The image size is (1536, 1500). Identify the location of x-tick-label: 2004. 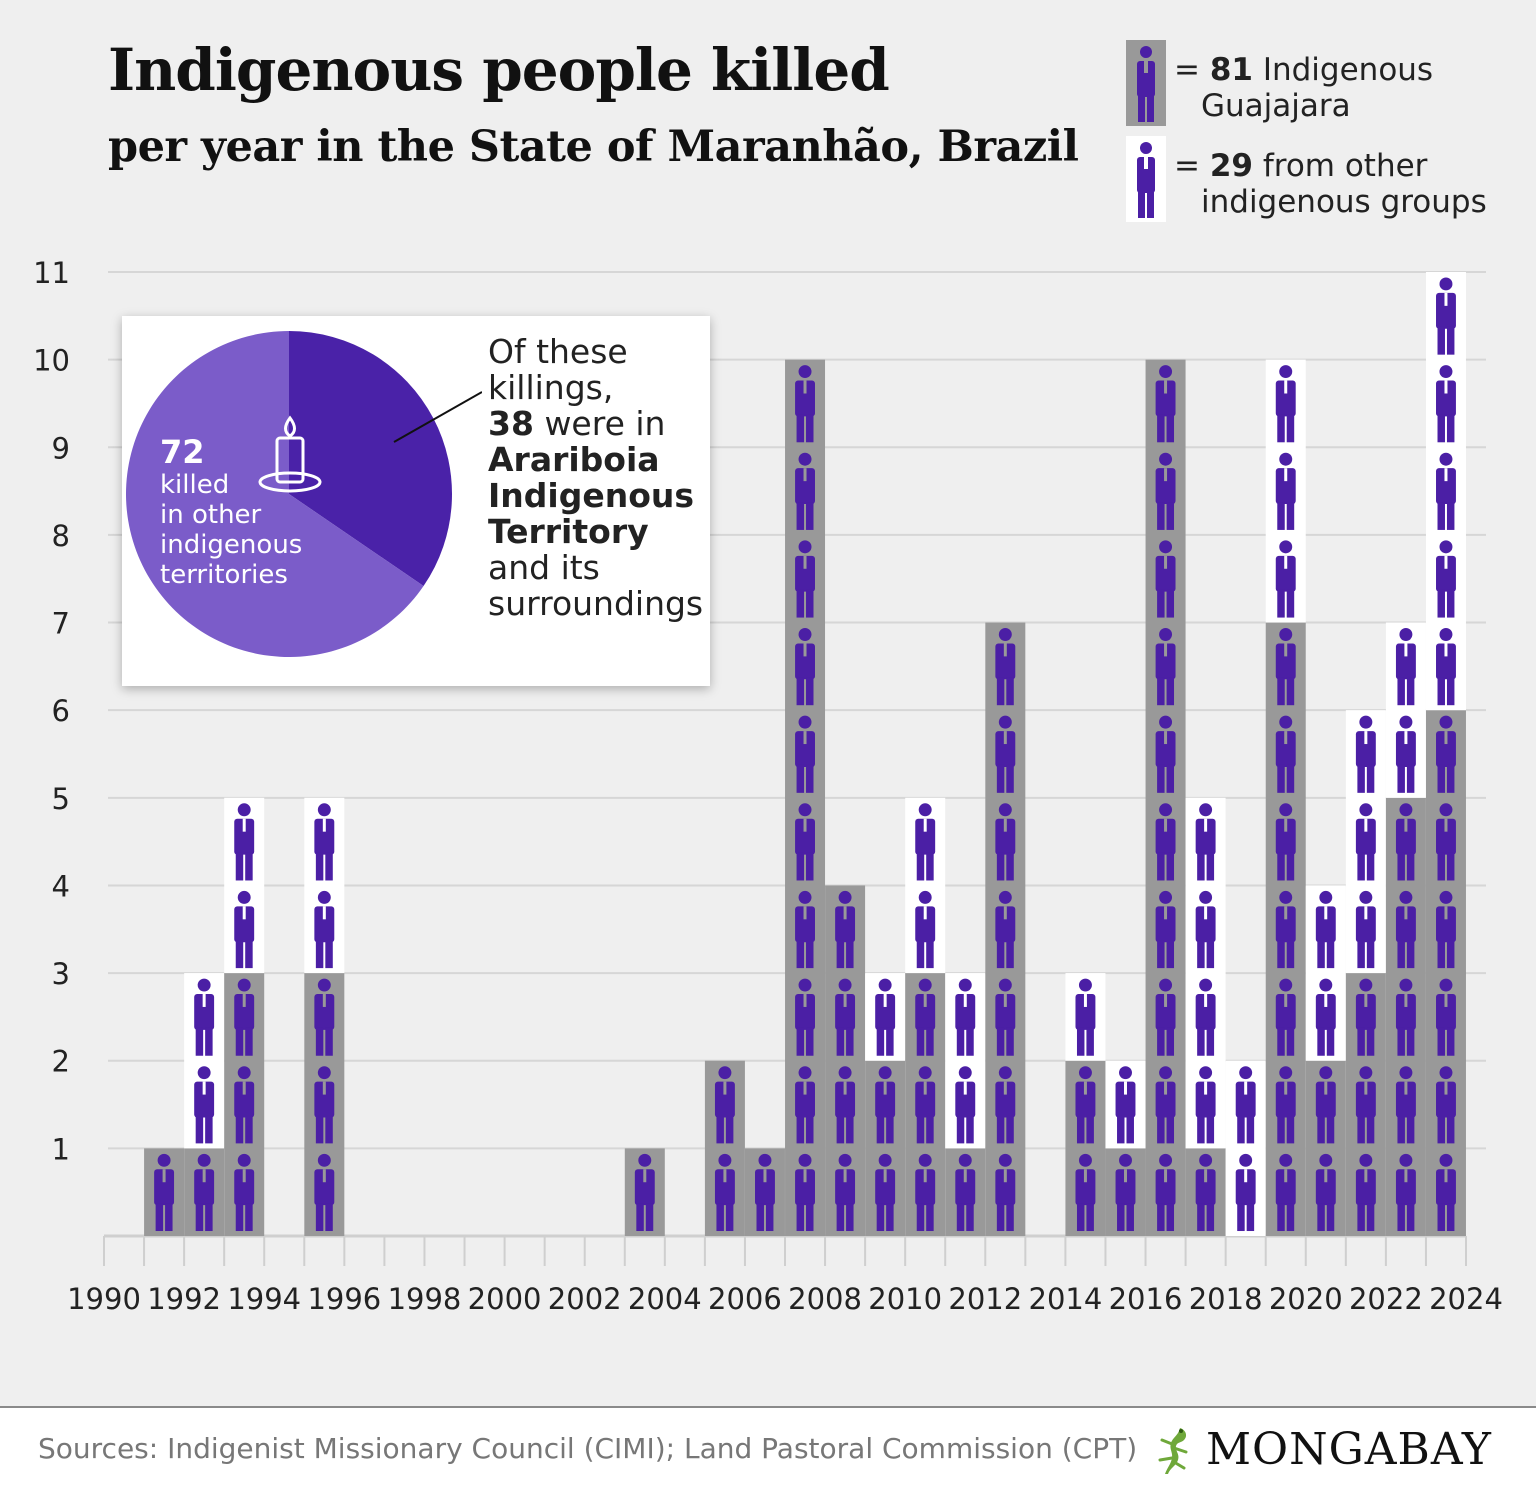
(665, 1299).